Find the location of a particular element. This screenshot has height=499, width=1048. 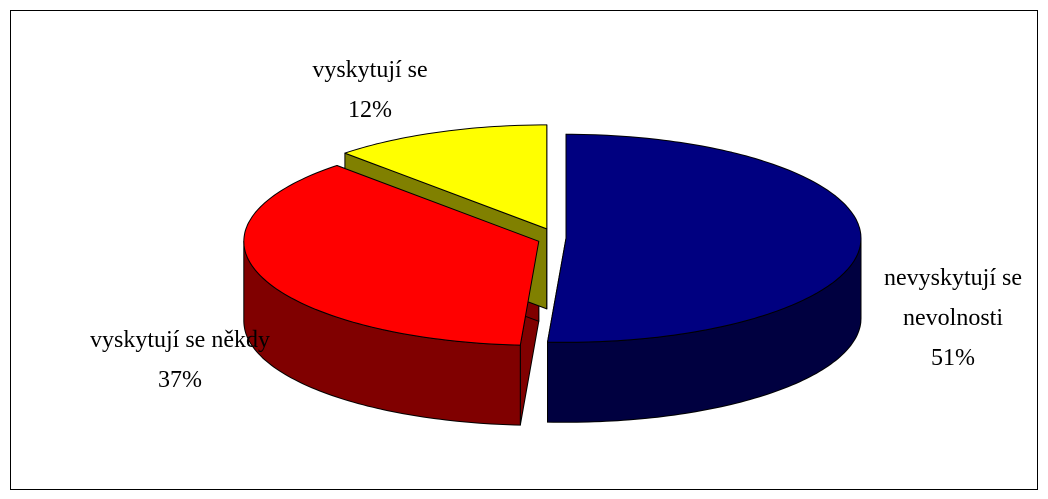

category-label: vyskytují se někdy is located at coordinates (180, 340).